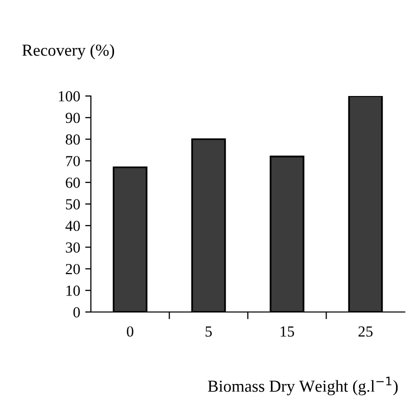 Image resolution: width=413 pixels, height=400 pixels. What do you see at coordinates (73, 183) in the screenshot?
I see `y-tick-label: 60` at bounding box center [73, 183].